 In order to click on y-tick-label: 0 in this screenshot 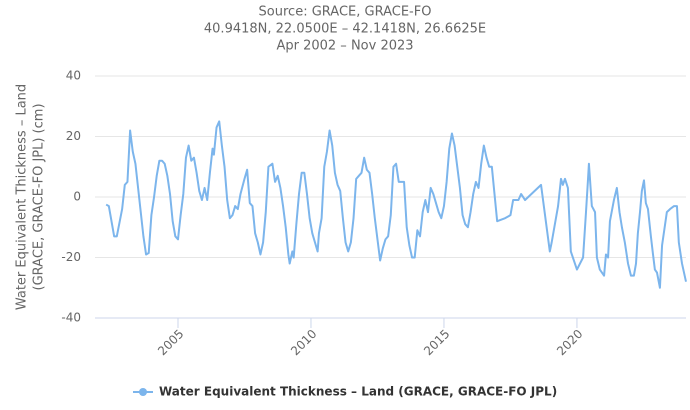, I will do `click(77, 197)`.